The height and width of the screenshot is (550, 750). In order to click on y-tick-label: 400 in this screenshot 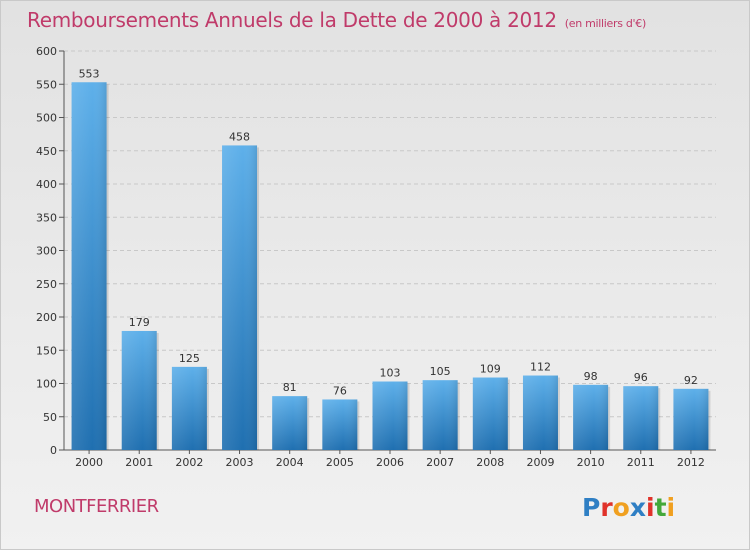, I will do `click(46, 184)`.